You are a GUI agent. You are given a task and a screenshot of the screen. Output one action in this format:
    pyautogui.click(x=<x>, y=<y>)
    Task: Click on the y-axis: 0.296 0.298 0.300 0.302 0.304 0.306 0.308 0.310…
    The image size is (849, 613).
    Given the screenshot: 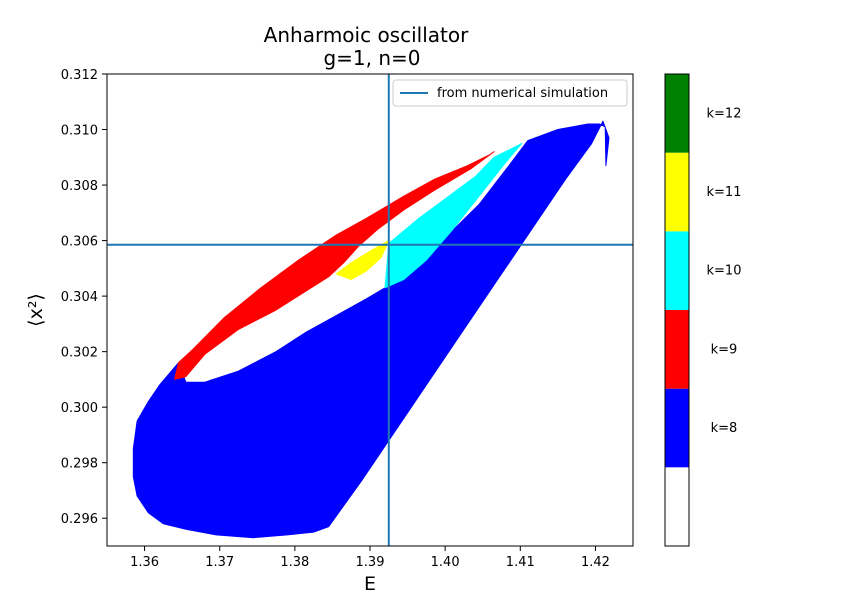 What is the action you would take?
    pyautogui.click(x=84, y=297)
    